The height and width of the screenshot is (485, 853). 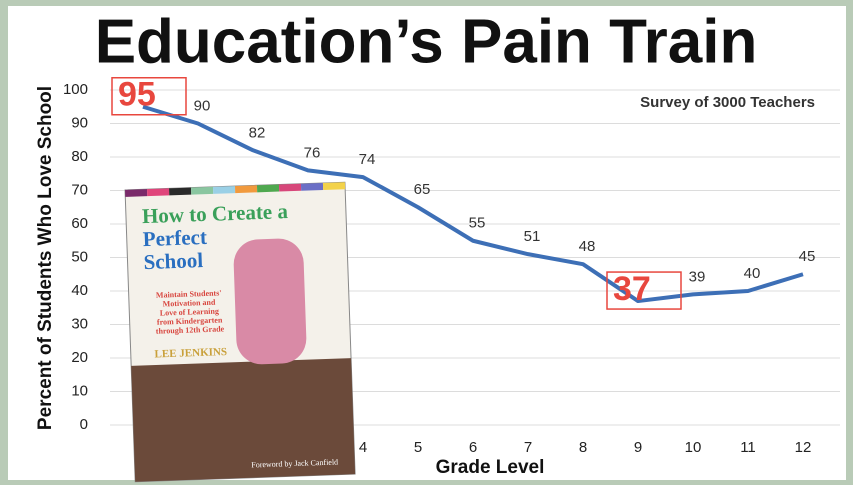 I want to click on y-tick-label: 20, so click(x=79, y=357).